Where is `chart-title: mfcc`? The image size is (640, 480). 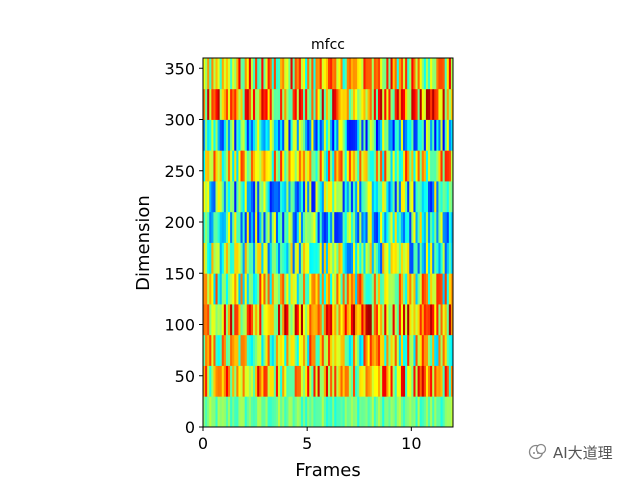
chart-title: mfcc is located at coordinates (328, 45).